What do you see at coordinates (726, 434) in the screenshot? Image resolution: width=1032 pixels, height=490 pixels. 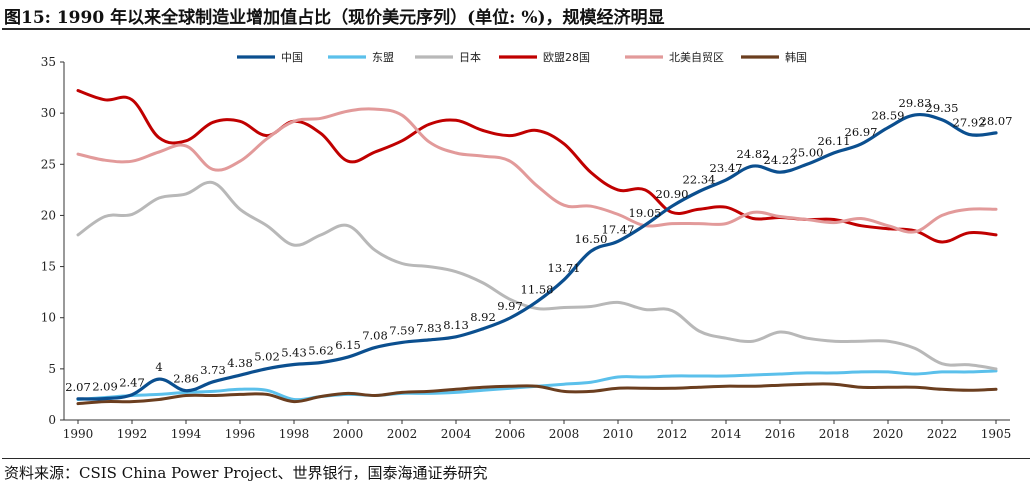 I see `x-tick-label: 2014` at bounding box center [726, 434].